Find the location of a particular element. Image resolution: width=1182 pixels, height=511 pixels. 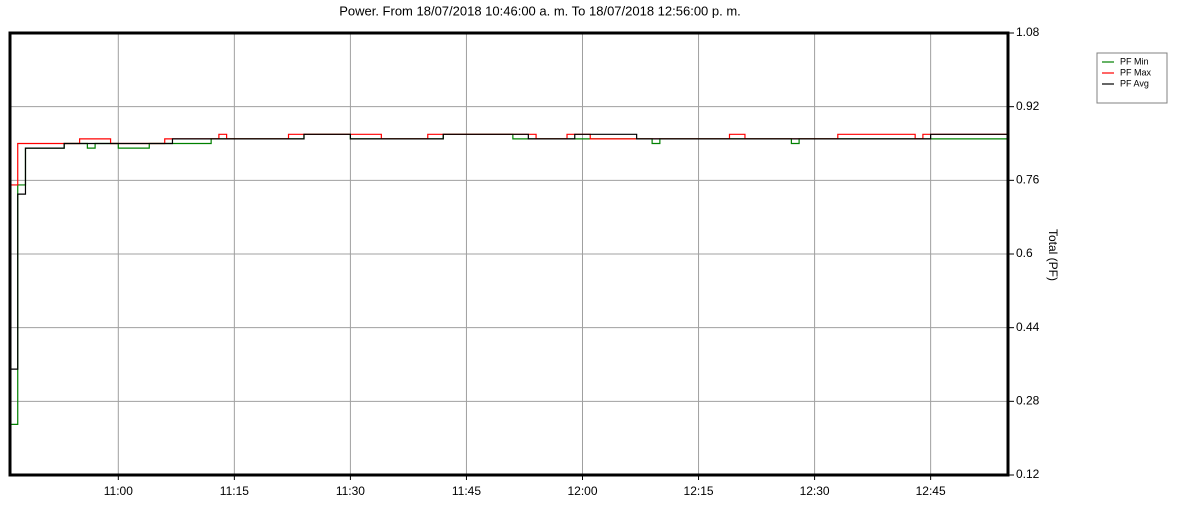

y-tick-label: 0.44 is located at coordinates (1028, 327).